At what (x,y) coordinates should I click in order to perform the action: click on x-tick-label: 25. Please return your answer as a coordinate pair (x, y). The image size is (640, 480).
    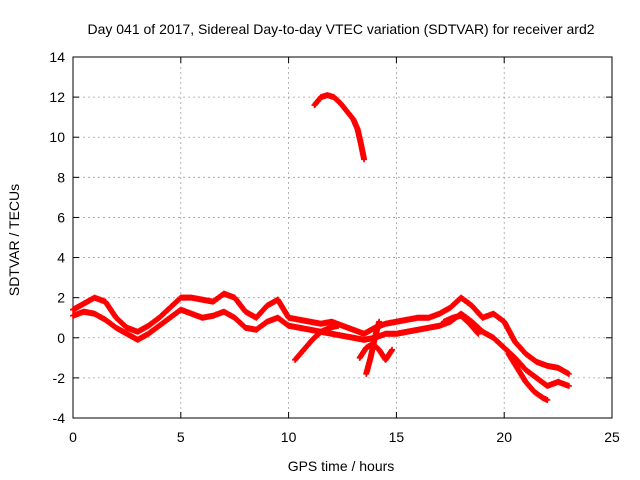
    Looking at the image, I should click on (612, 437).